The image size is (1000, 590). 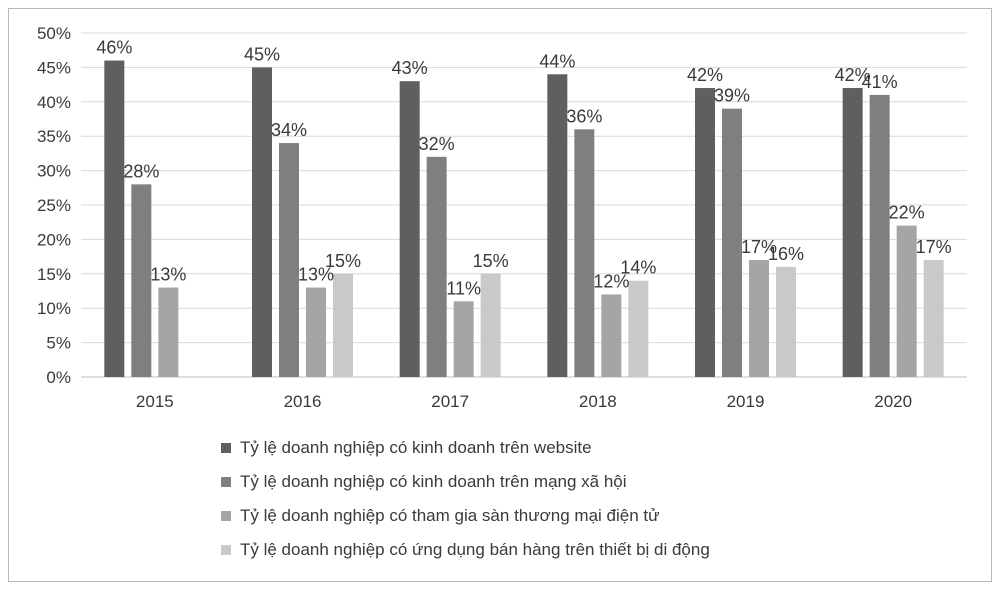 What do you see at coordinates (114, 48) in the screenshot?
I see `data-label: 46%` at bounding box center [114, 48].